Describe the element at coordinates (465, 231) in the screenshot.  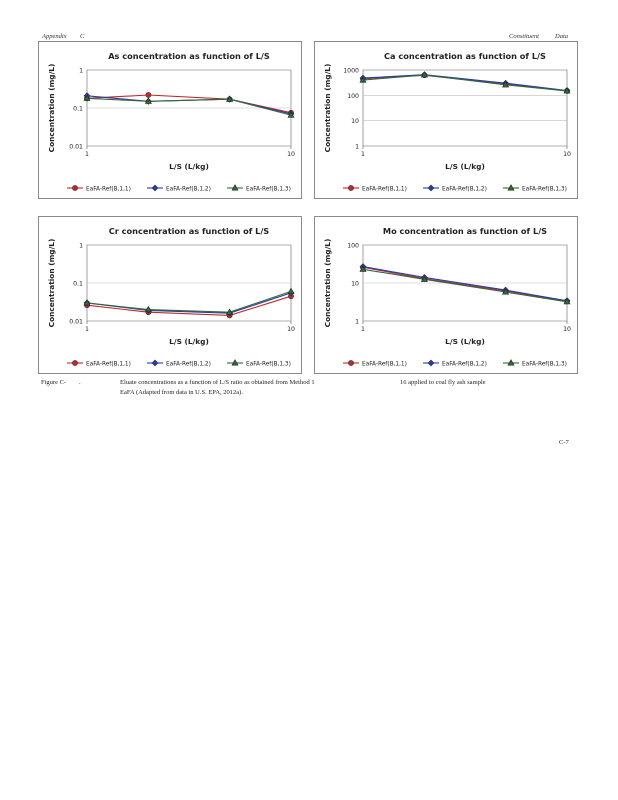
I see `chart-title: Mo concentration as function of L/S` at that location.